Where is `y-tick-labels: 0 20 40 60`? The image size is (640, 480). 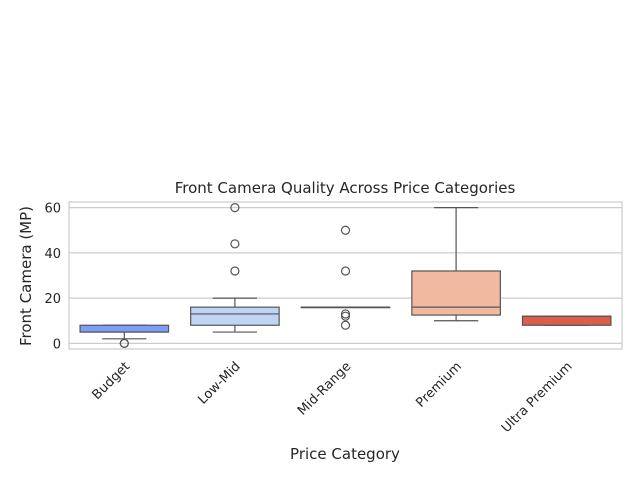 y-tick-labels: 0 20 40 60 is located at coordinates (52, 277).